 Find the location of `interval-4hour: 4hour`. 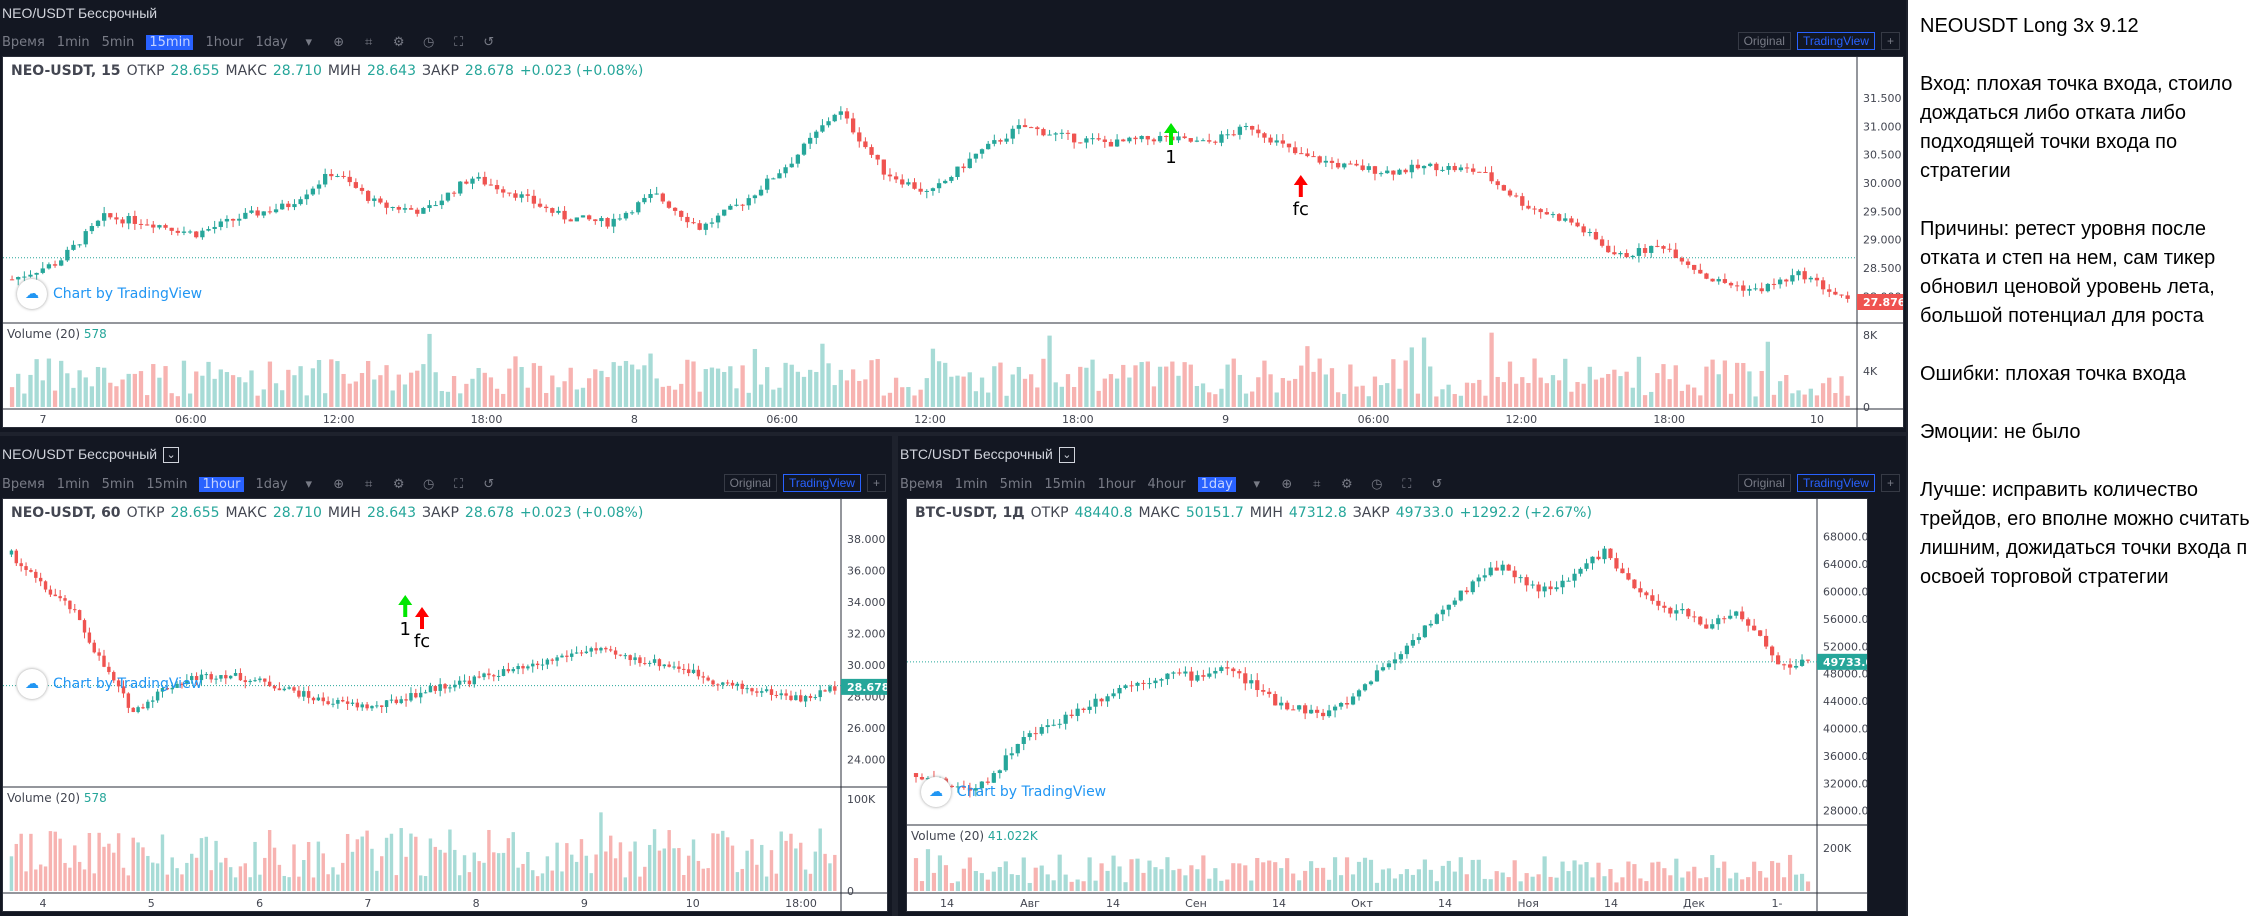

interval-4hour: 4hour is located at coordinates (1166, 484).